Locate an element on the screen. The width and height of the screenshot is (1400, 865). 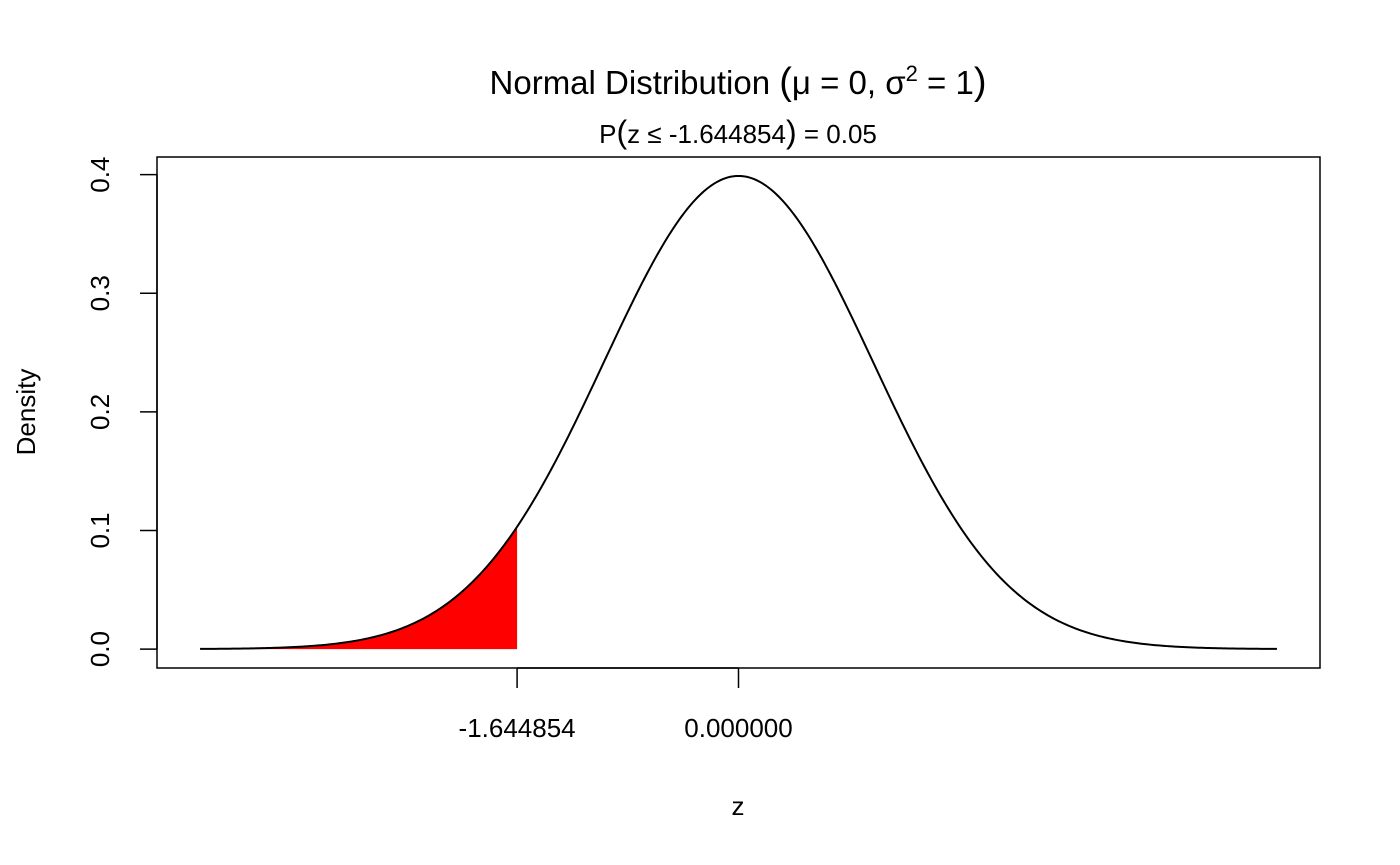
y-tick-label: 0.0 is located at coordinates (100, 649).